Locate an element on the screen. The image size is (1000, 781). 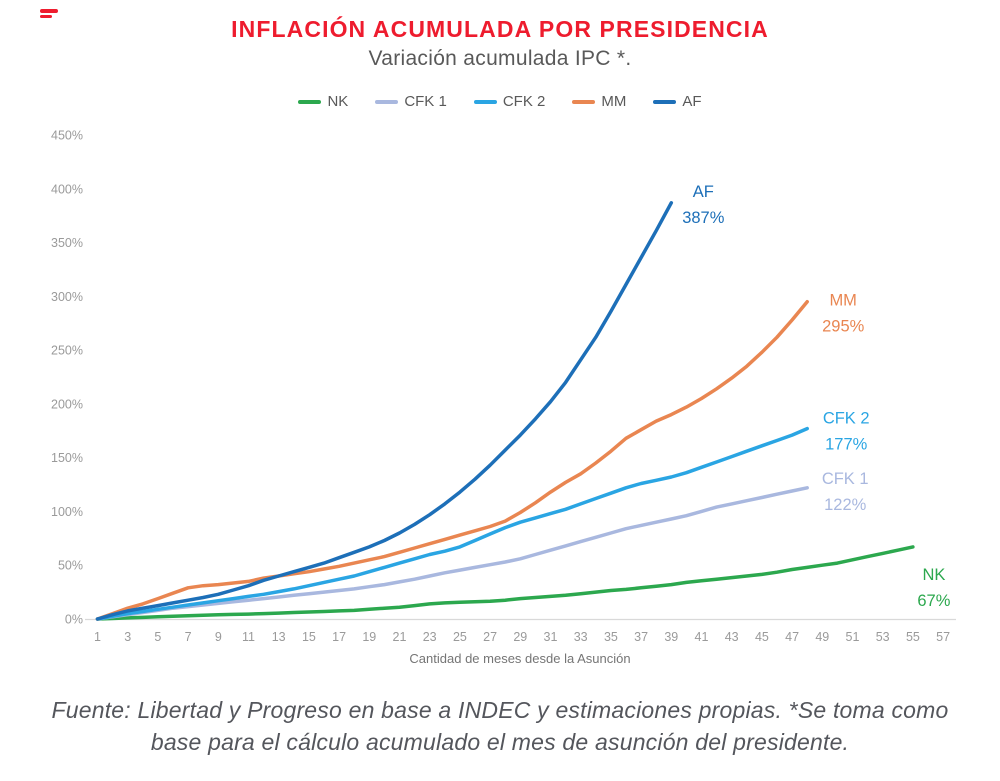
y-tick-label: 350% is located at coordinates (67, 243).